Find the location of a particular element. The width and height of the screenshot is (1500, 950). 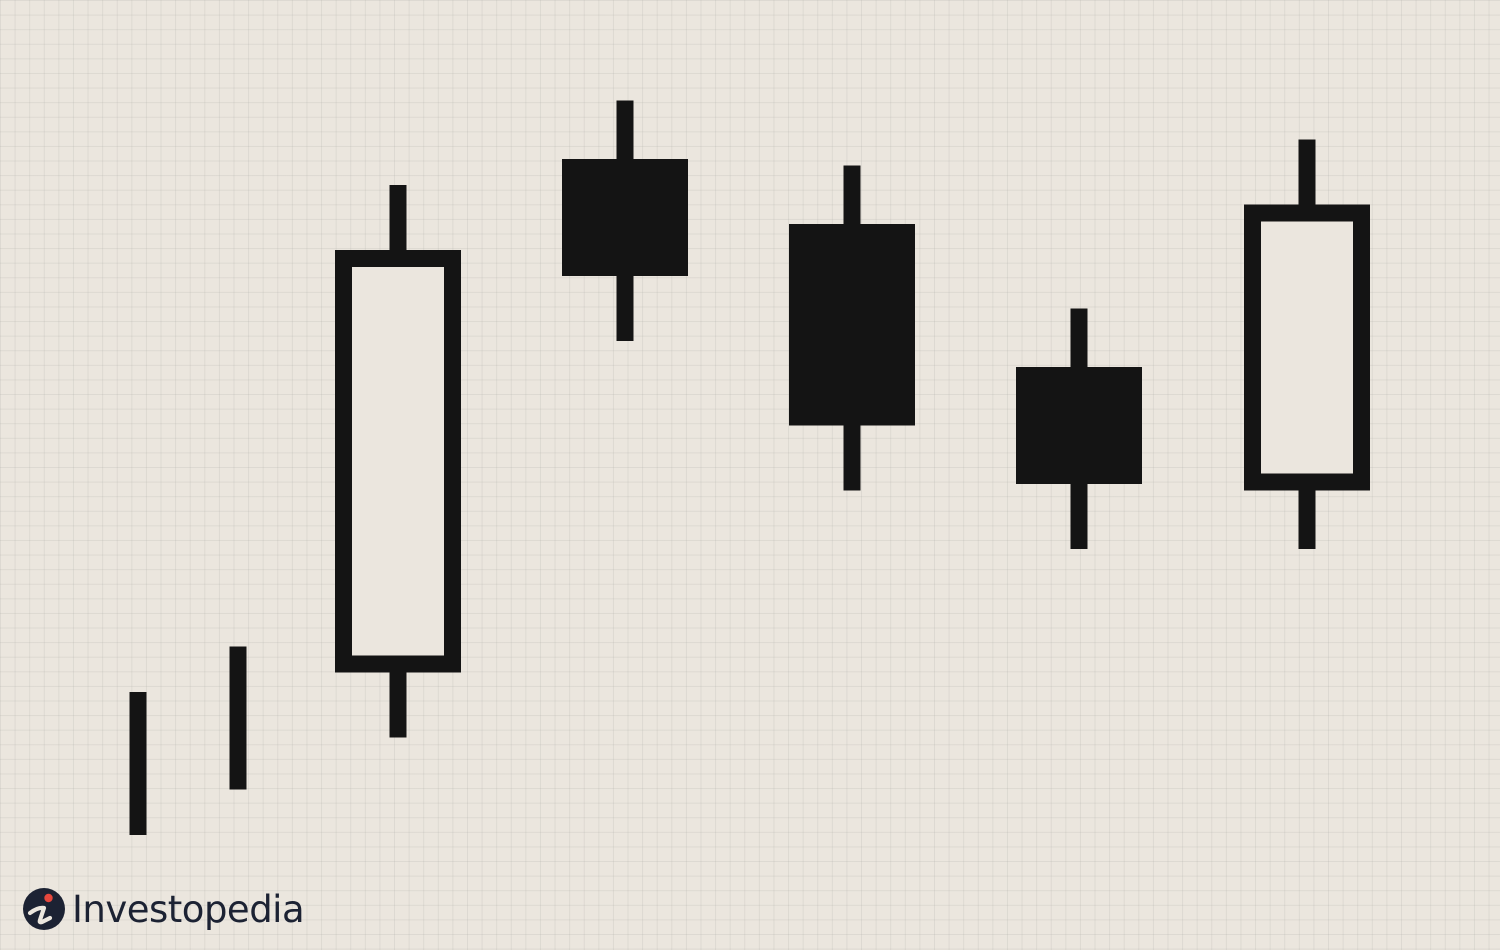

brand-logo: Investopedia is located at coordinates (163, 909).